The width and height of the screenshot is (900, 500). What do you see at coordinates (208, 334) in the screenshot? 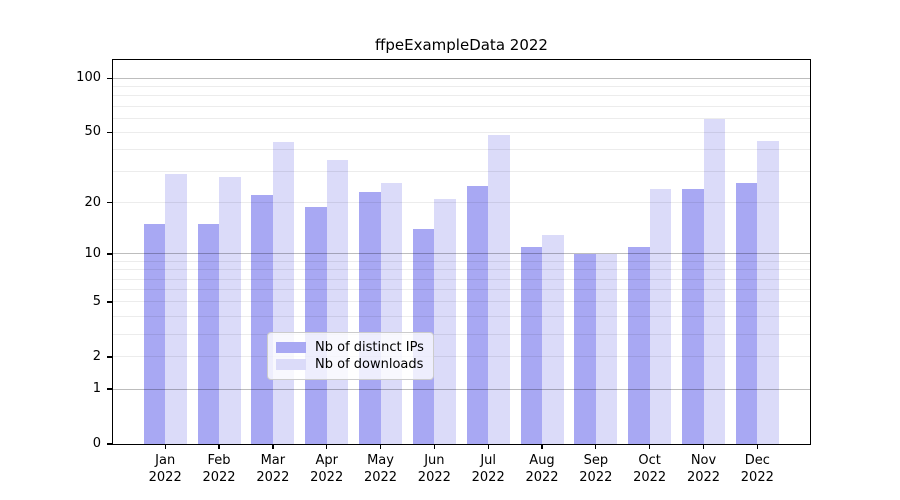
I see `bar-distinct-ips-feb` at bounding box center [208, 334].